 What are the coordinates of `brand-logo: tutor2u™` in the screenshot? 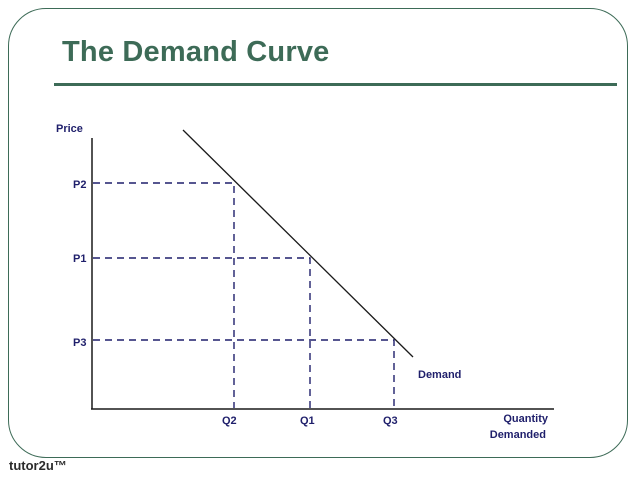 It's located at (38, 465).